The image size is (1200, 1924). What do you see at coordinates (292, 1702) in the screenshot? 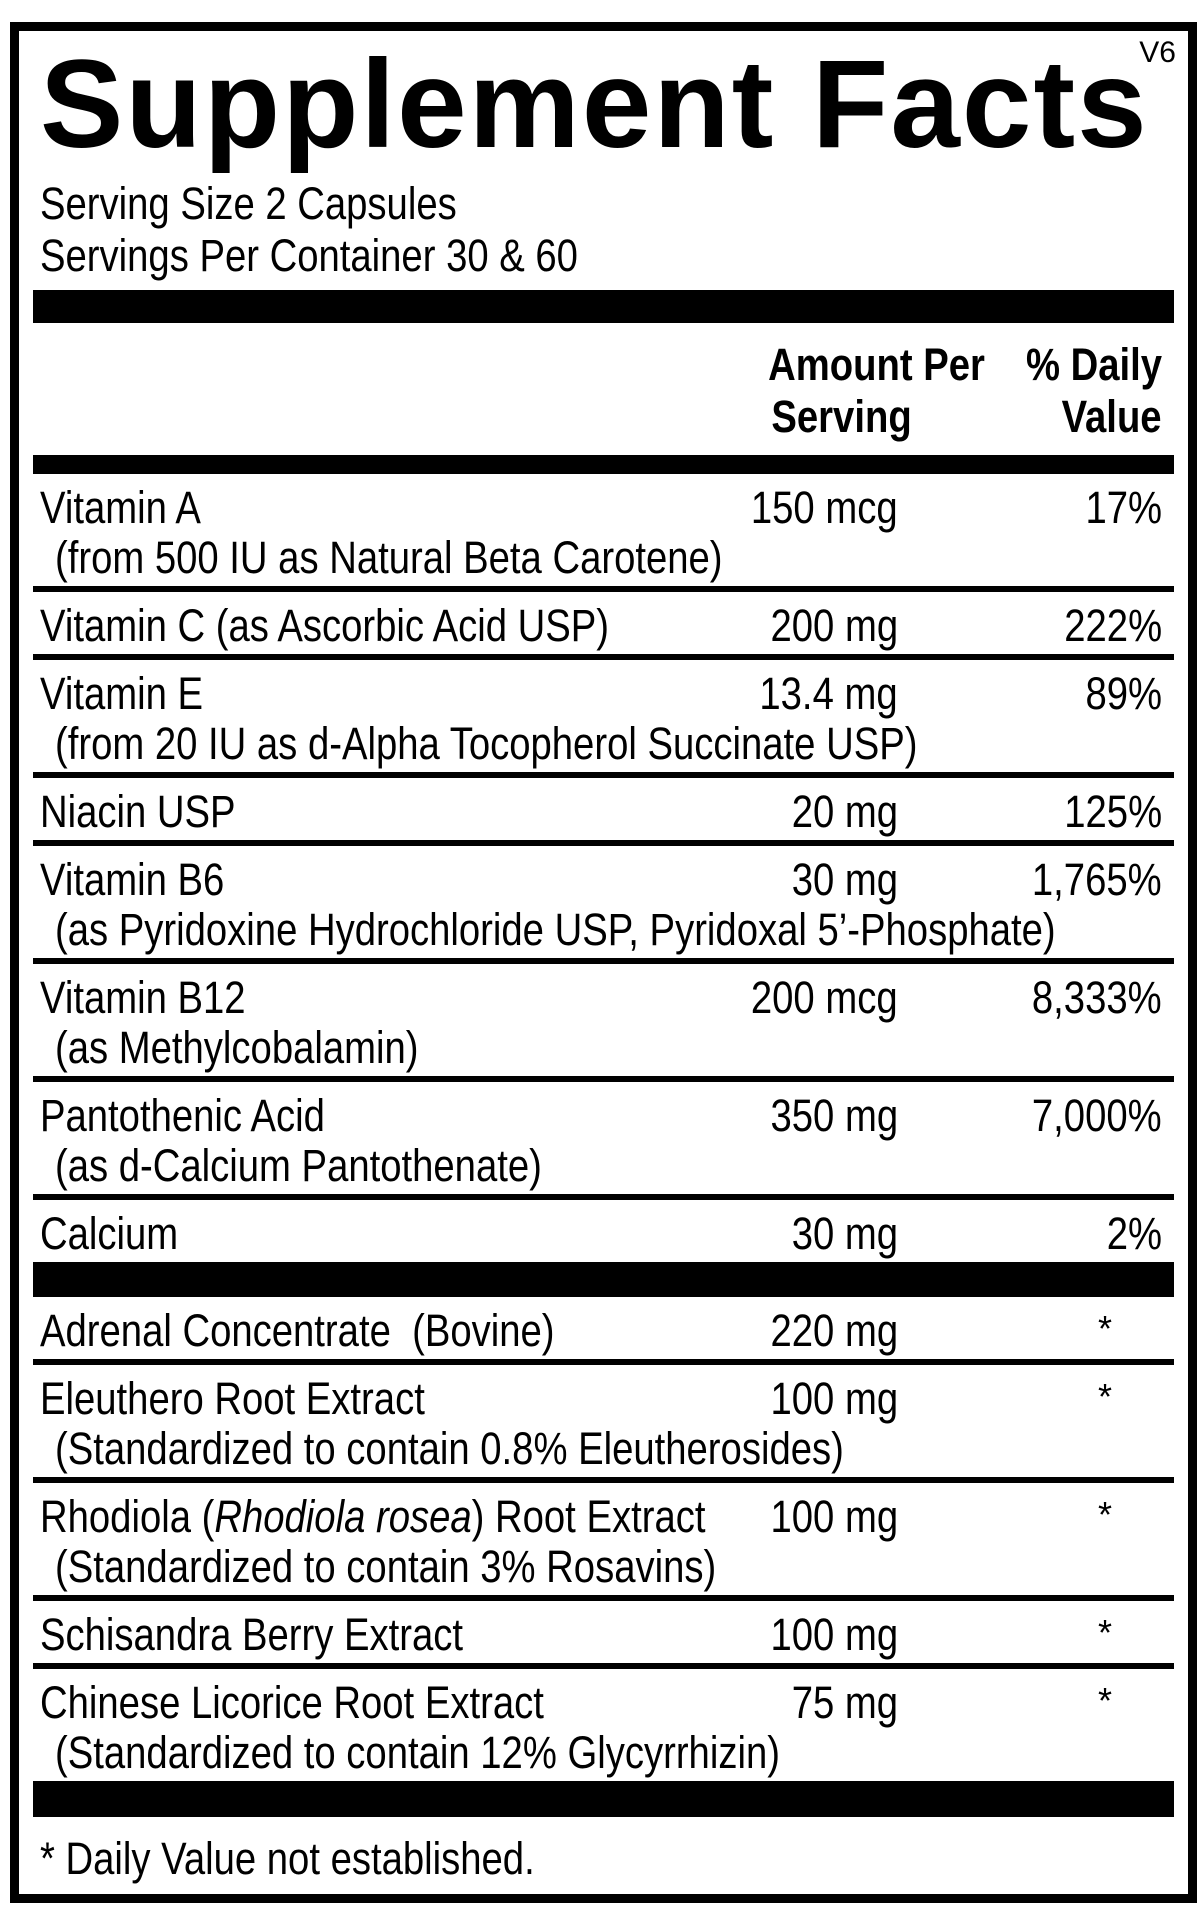
I see `botanical-name: Chinese Licorice Root Extract` at bounding box center [292, 1702].